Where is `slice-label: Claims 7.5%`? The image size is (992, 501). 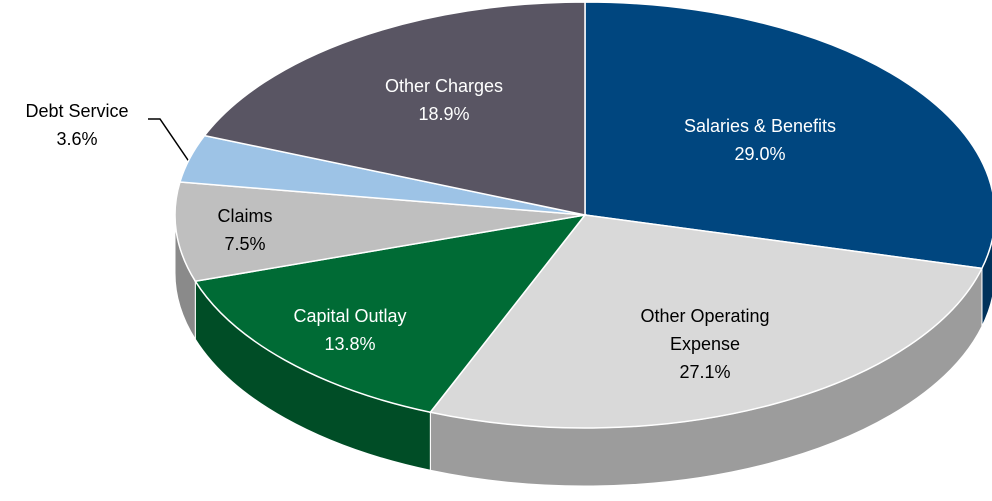 slice-label: Claims 7.5% is located at coordinates (244, 230).